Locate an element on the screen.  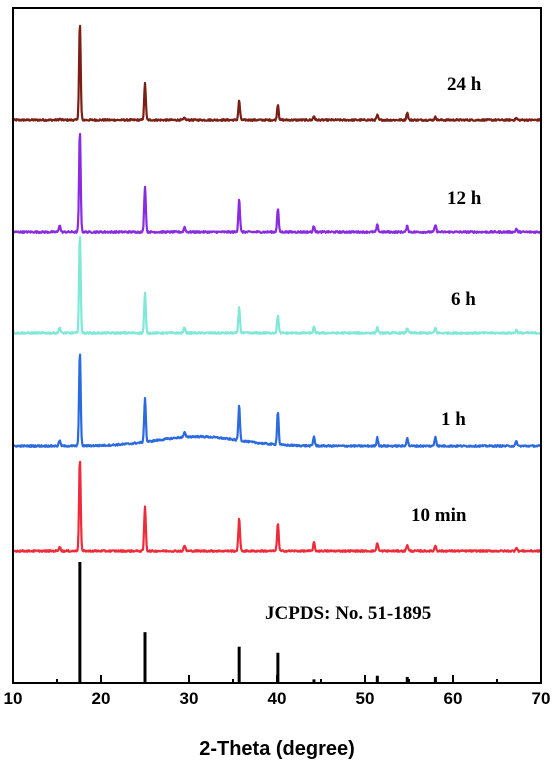
x-tick-label: 30 is located at coordinates (189, 698).